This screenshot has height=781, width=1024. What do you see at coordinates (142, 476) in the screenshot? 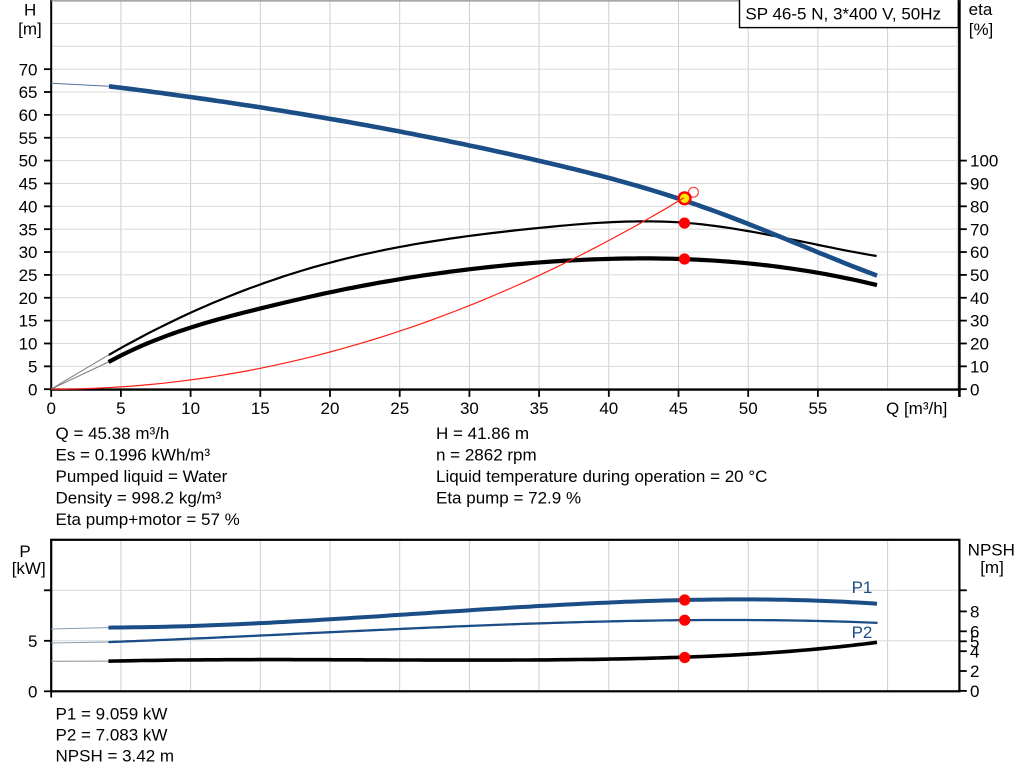
I see `svg-text: Pumped liquid = Water` at bounding box center [142, 476].